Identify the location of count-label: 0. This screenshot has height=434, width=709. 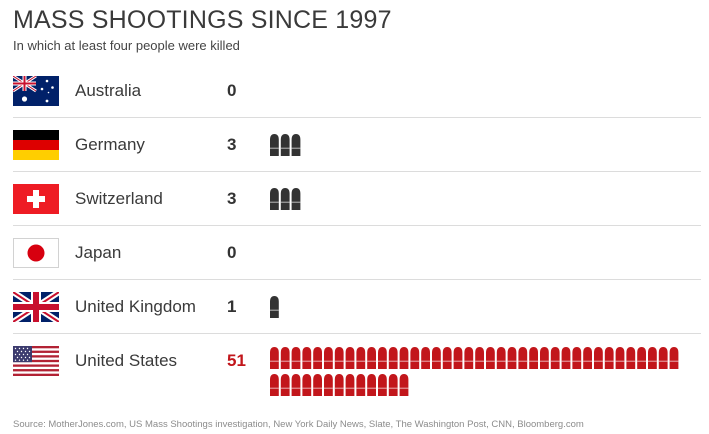
(232, 90).